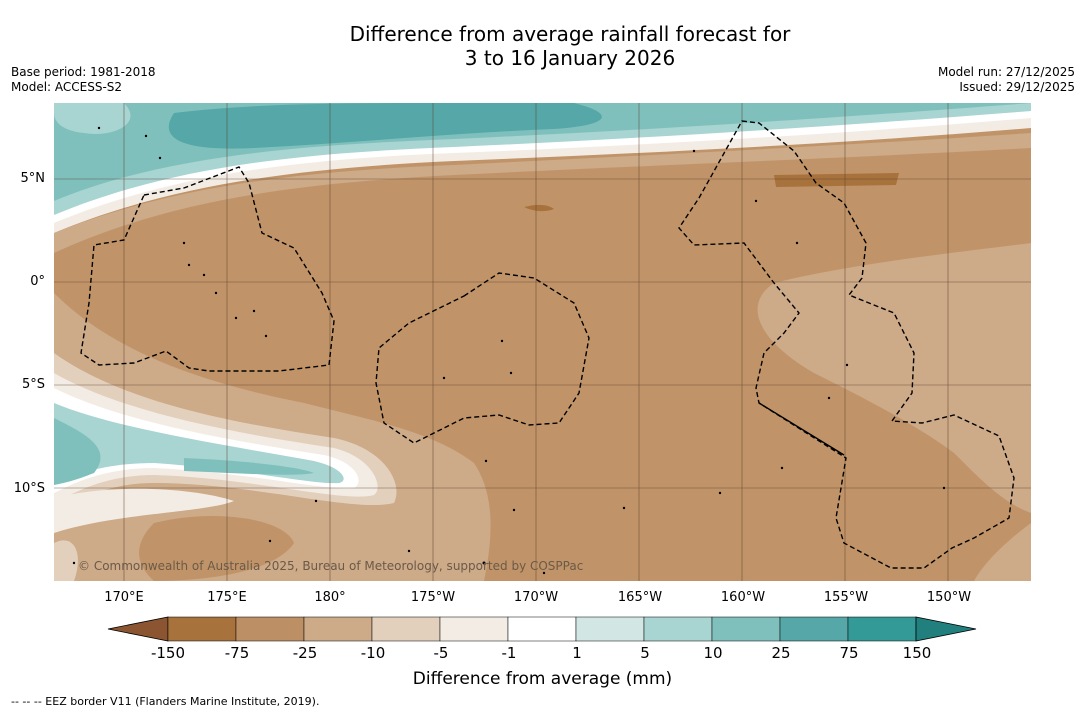 The width and height of the screenshot is (1085, 713). What do you see at coordinates (237, 653) in the screenshot?
I see `colorbar-label: -75` at bounding box center [237, 653].